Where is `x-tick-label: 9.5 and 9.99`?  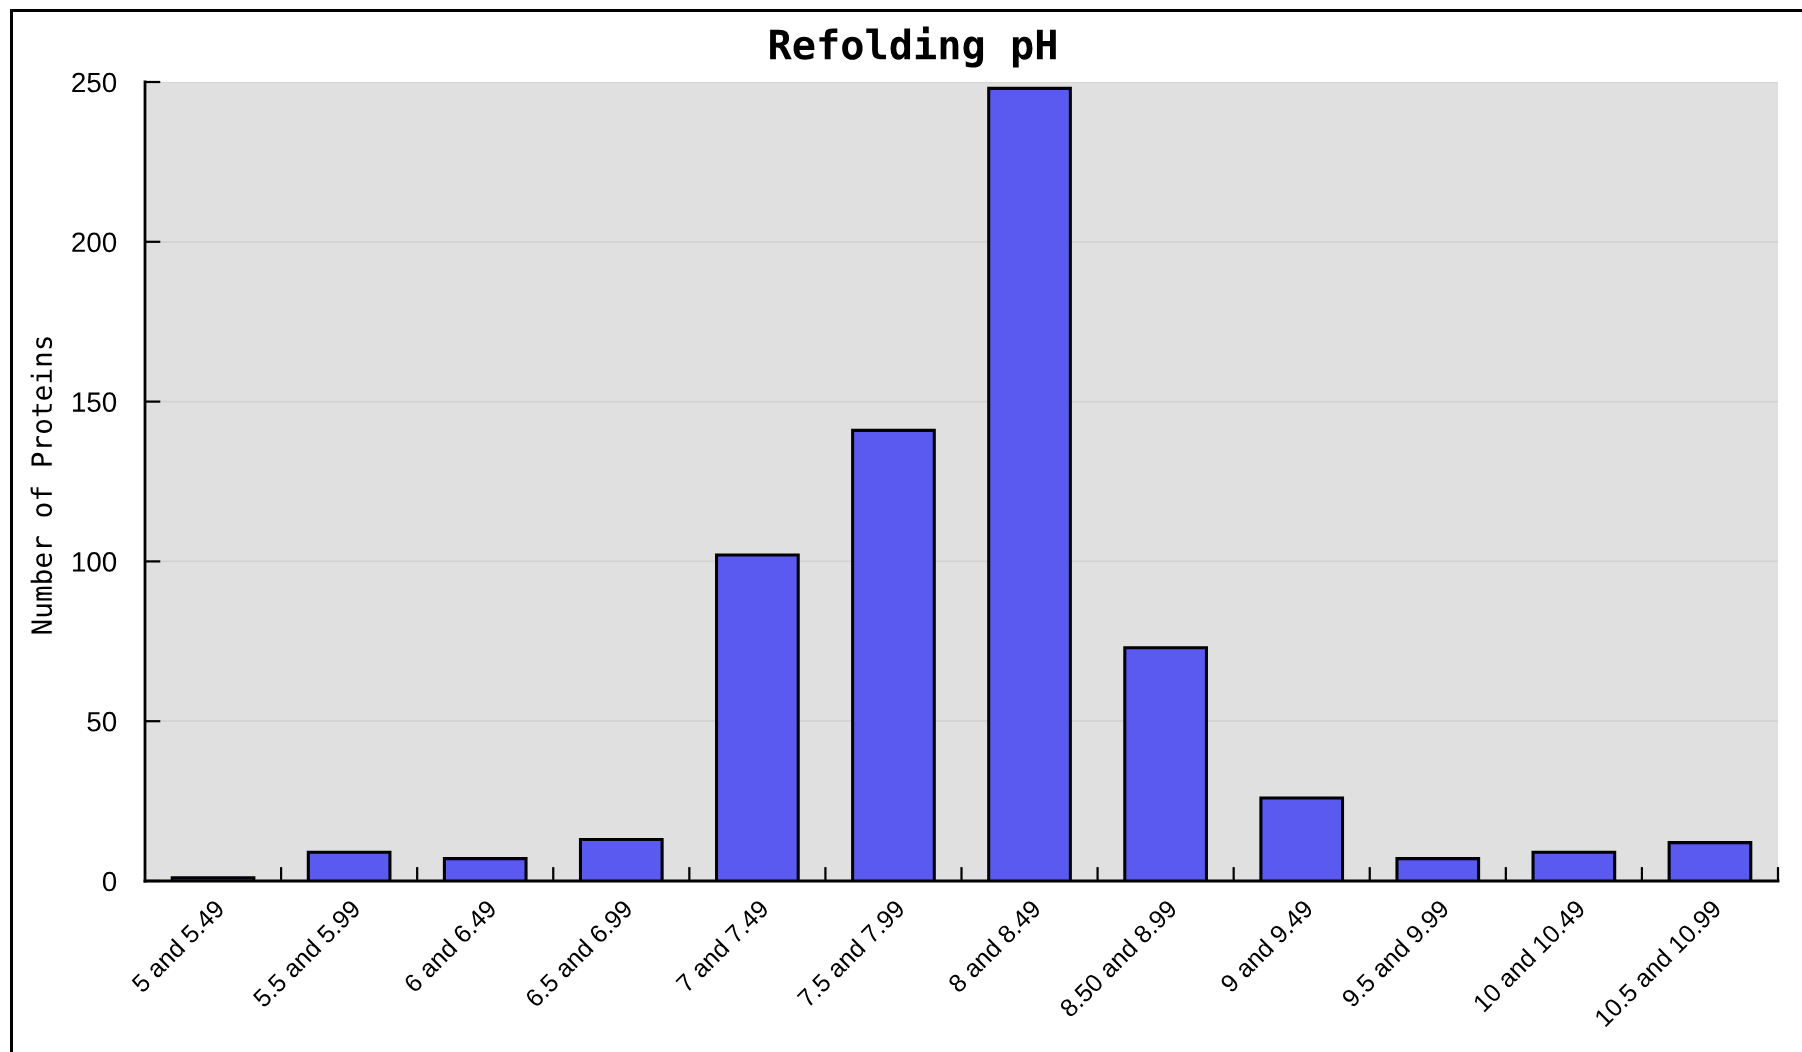 x-tick-label: 9.5 and 9.99 is located at coordinates (1395, 953).